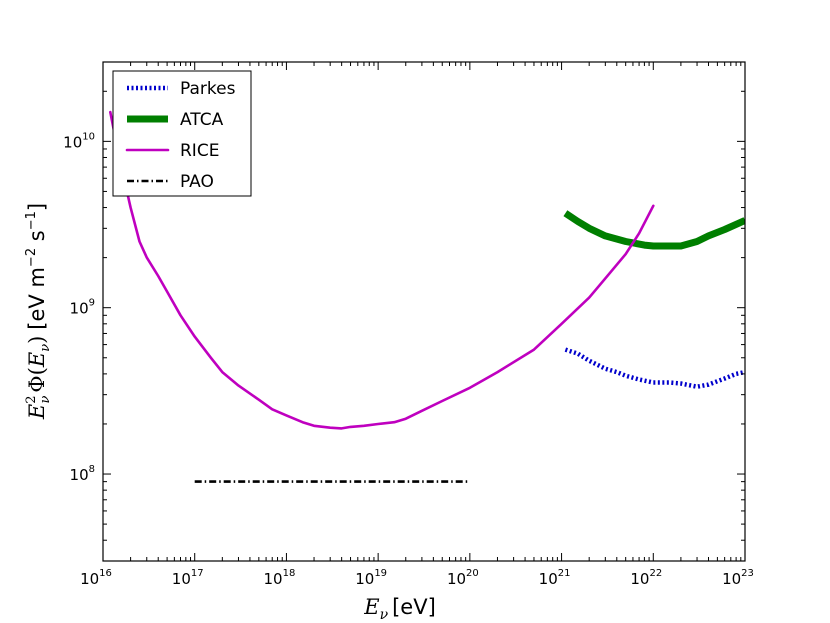 Image resolution: width=830 pixels, height=623 pixels. What do you see at coordinates (82, 474) in the screenshot?
I see `y-tick-label: 10⁸` at bounding box center [82, 474].